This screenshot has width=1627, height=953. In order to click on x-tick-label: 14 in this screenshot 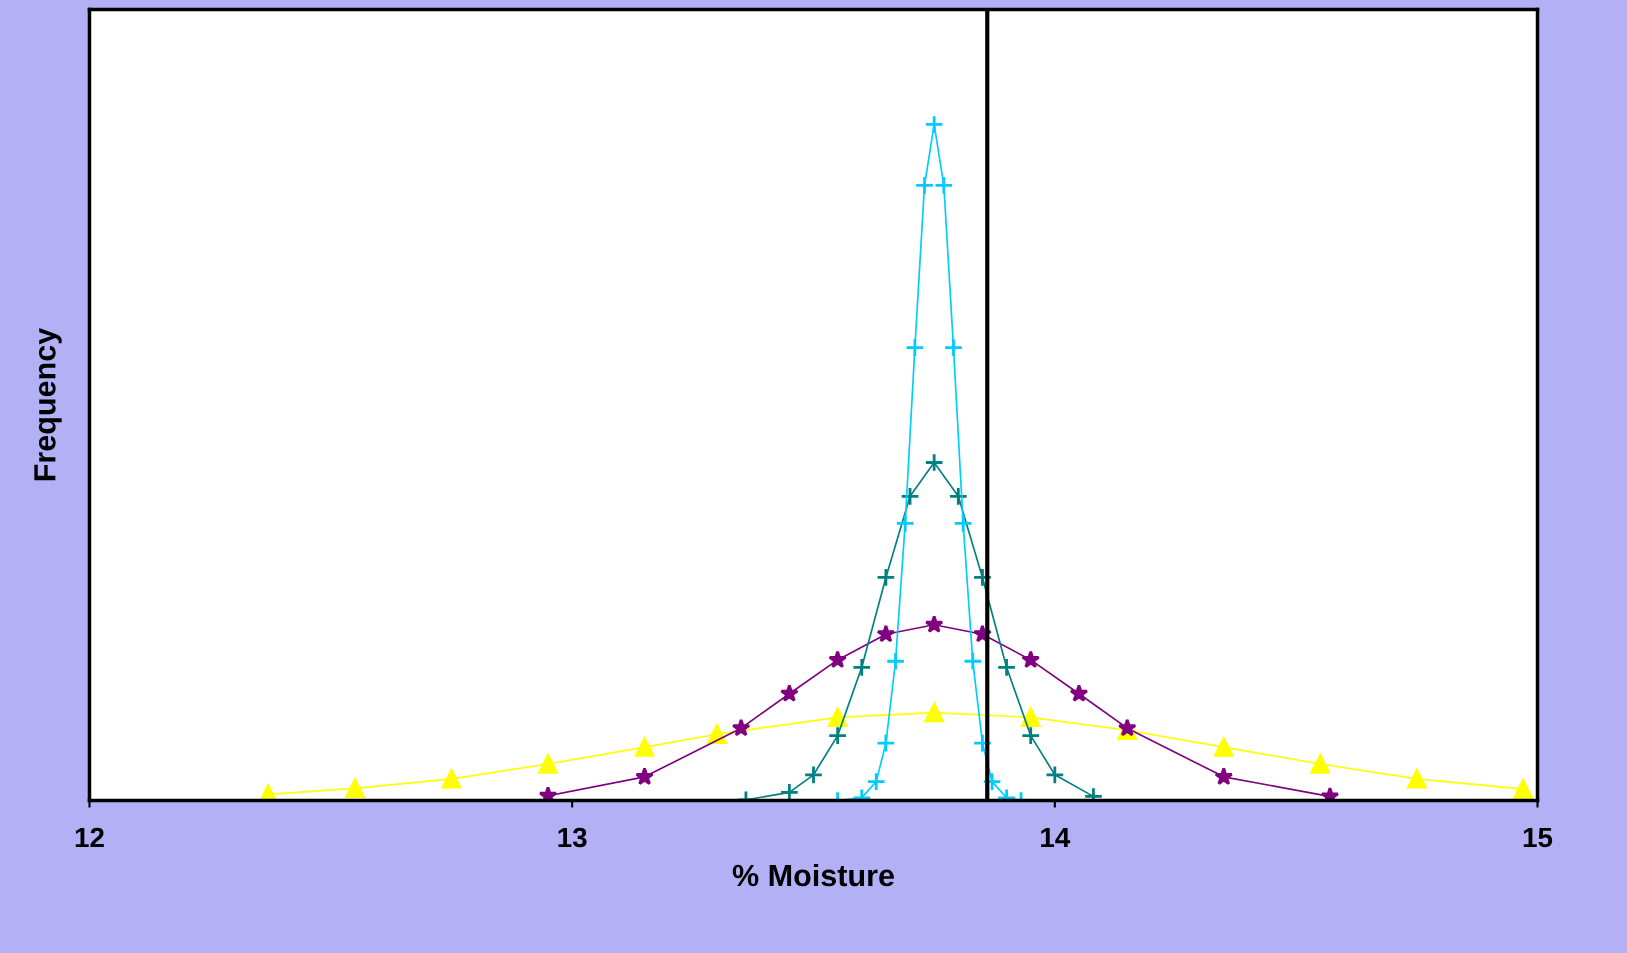, I will do `click(1056, 837)`.